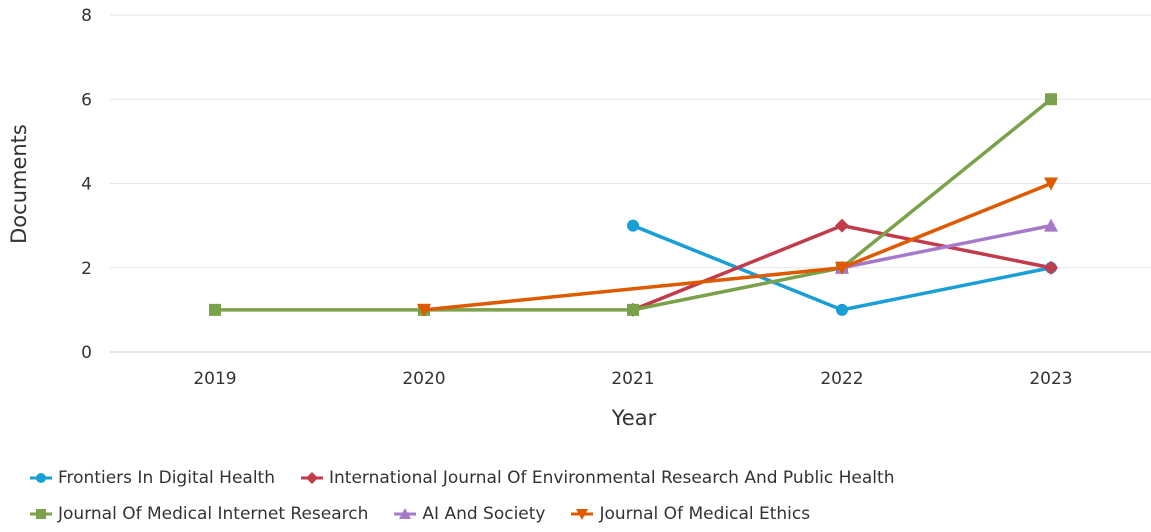  Describe the element at coordinates (86, 16) in the screenshot. I see `y-tick-label: 8` at that location.